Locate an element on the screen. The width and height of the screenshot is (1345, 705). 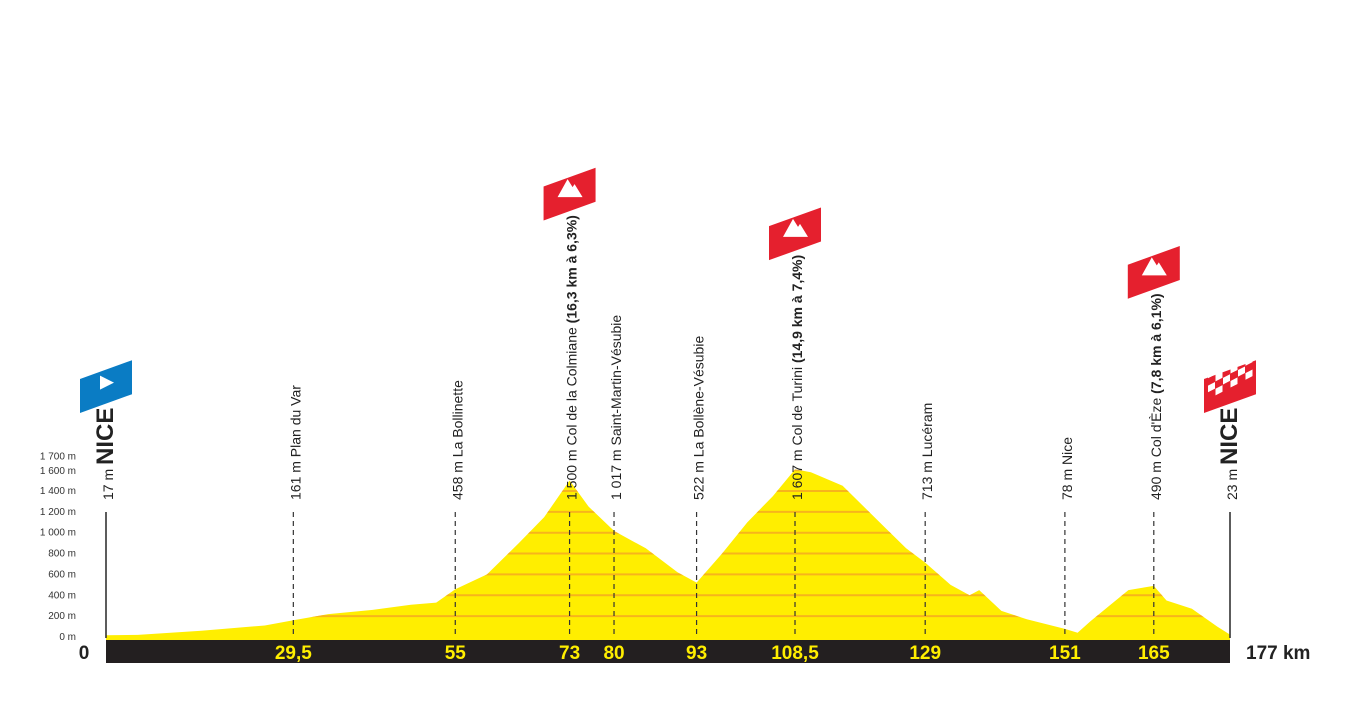
marker-altitude: 1 017 m is located at coordinates (616, 473).